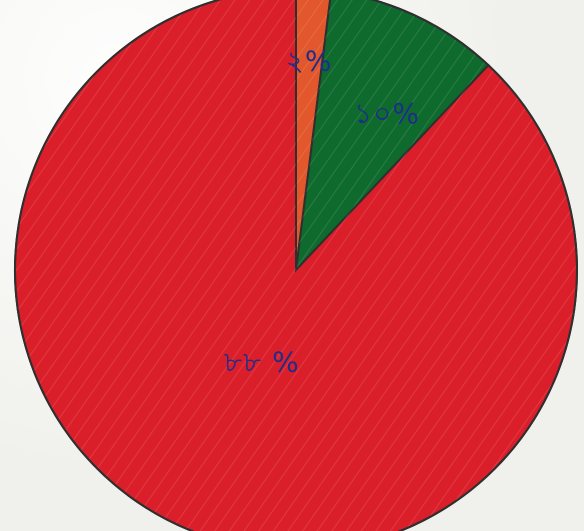 Image resolution: width=584 pixels, height=531 pixels. What do you see at coordinates (262, 361) in the screenshot?
I see `pie-label-3: ৮৮ %` at bounding box center [262, 361].